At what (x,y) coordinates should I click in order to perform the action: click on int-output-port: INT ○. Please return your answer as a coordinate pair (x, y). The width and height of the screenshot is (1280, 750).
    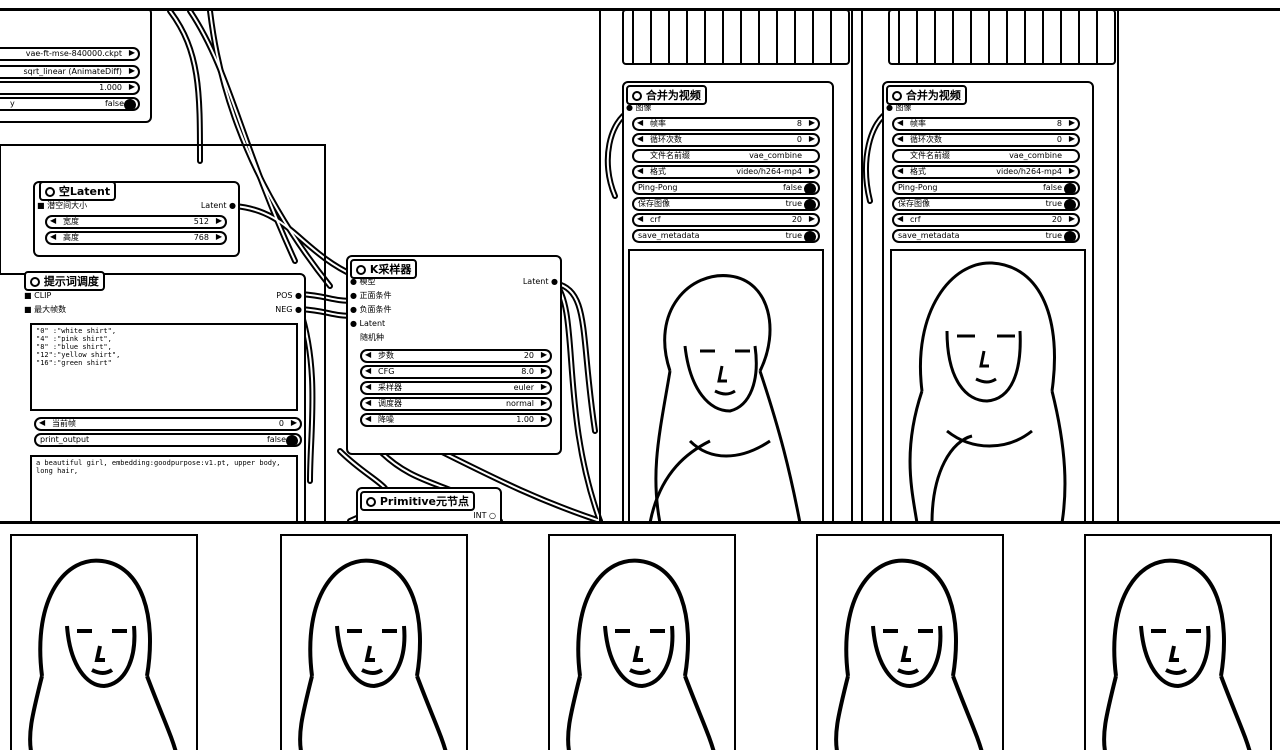
    Looking at the image, I should click on (484, 515).